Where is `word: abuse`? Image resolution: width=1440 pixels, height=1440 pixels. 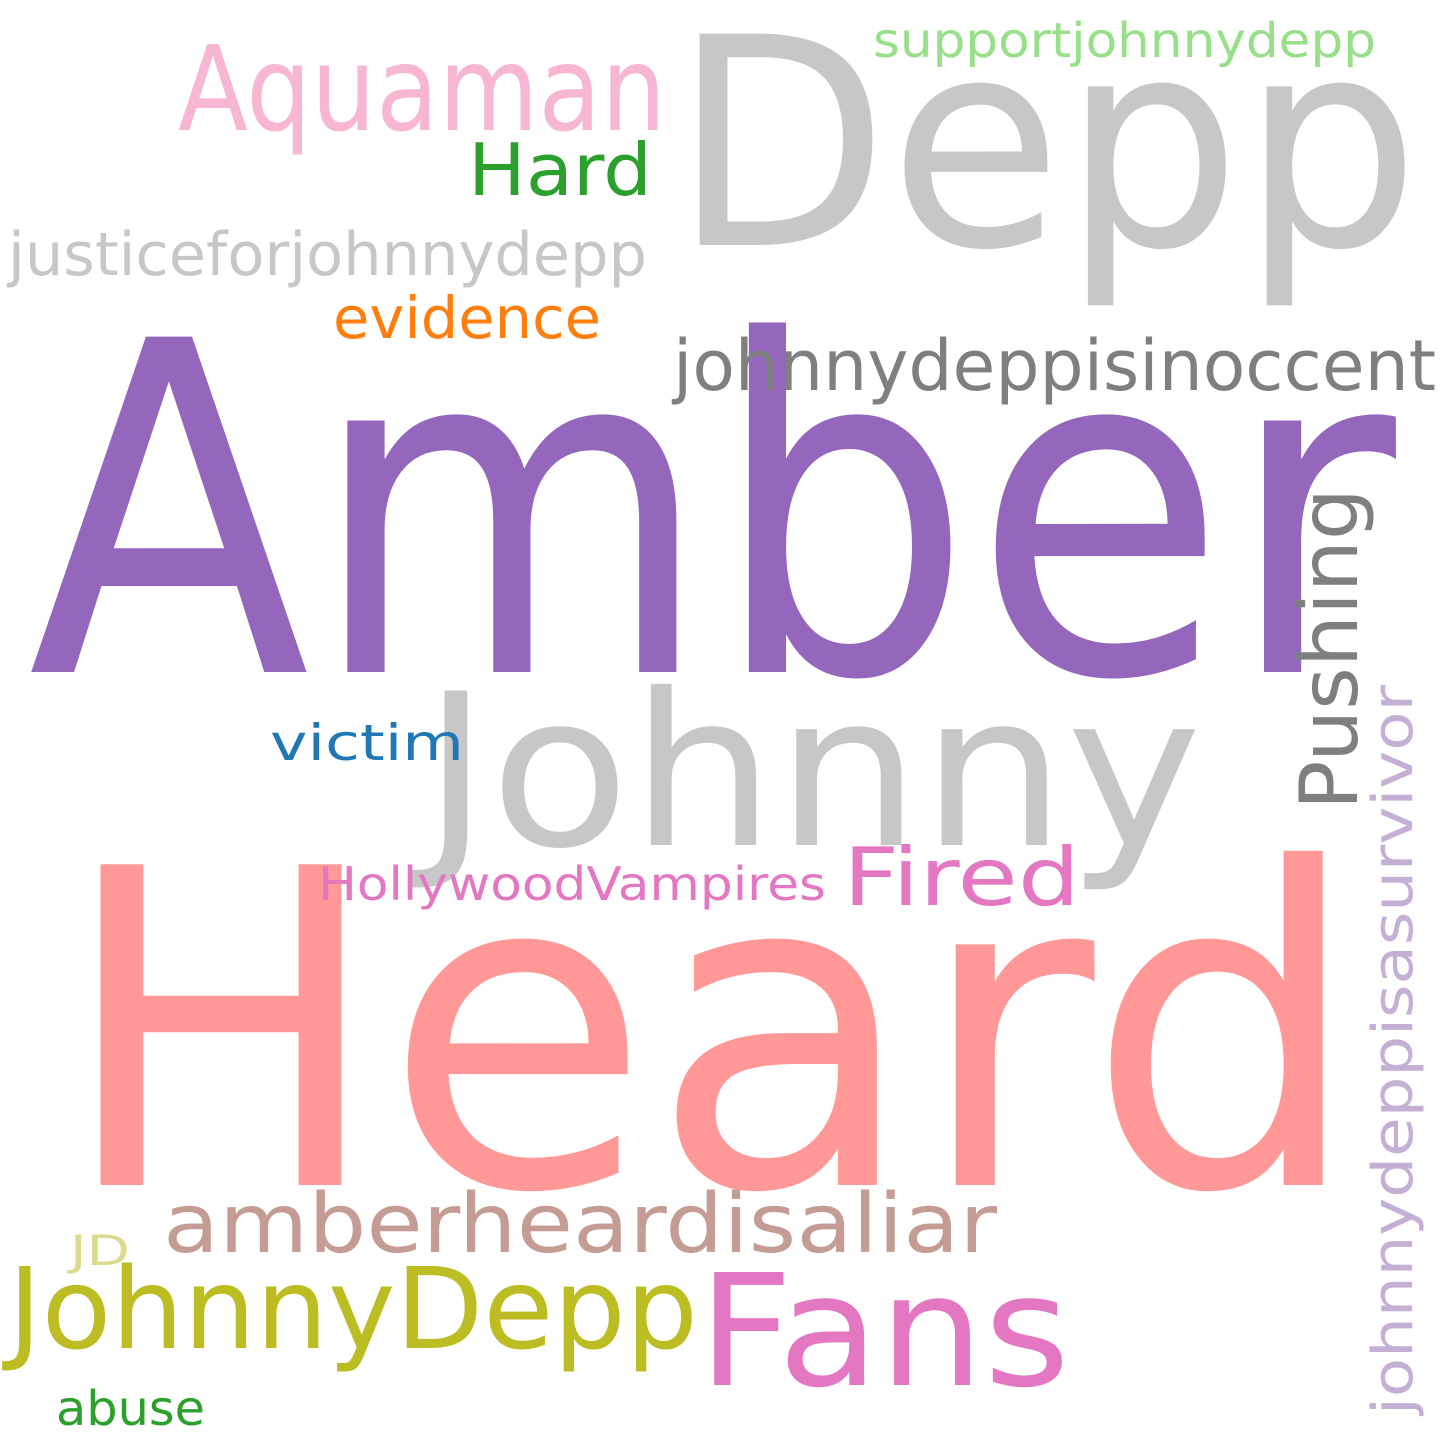 word: abuse is located at coordinates (130, 1409).